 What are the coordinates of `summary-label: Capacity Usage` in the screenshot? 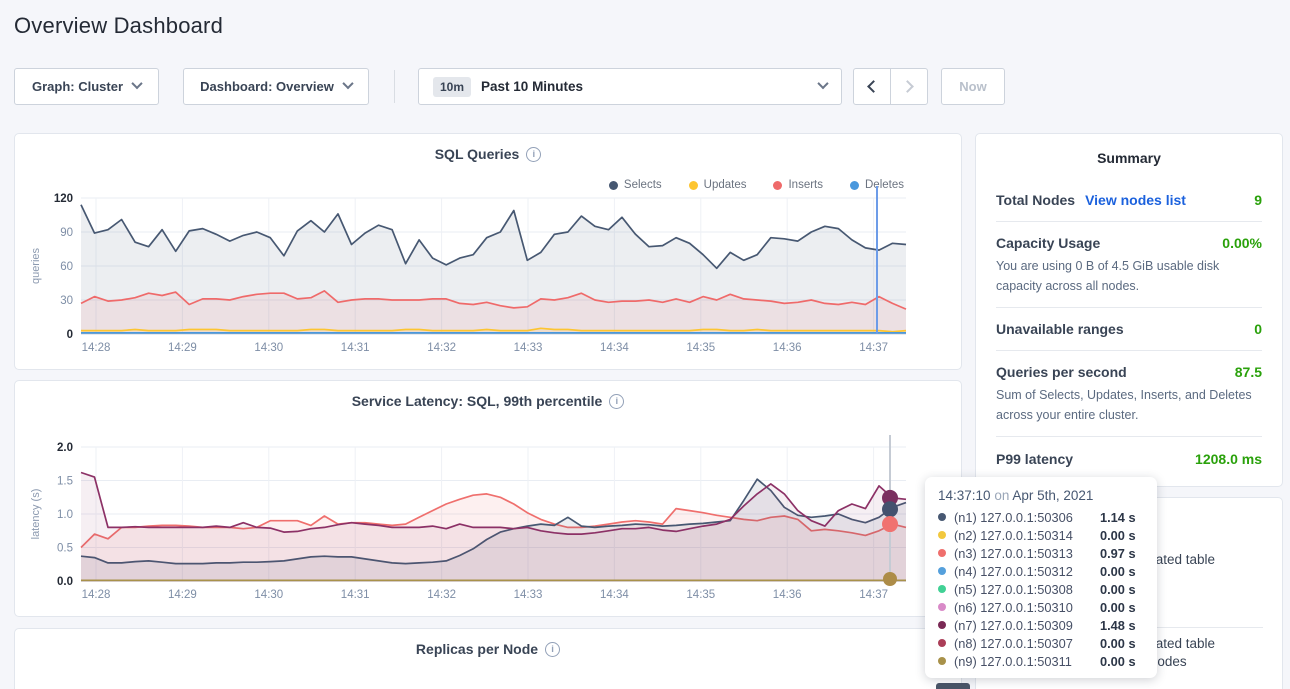 It's located at (1048, 243).